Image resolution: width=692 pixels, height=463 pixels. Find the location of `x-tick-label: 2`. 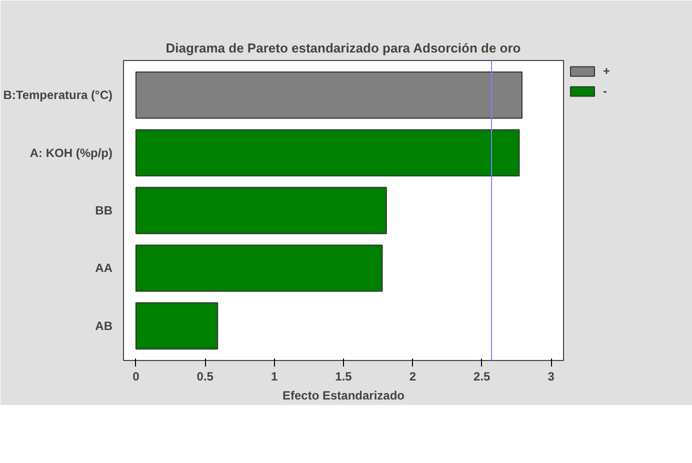

x-tick-label: 2 is located at coordinates (412, 377).